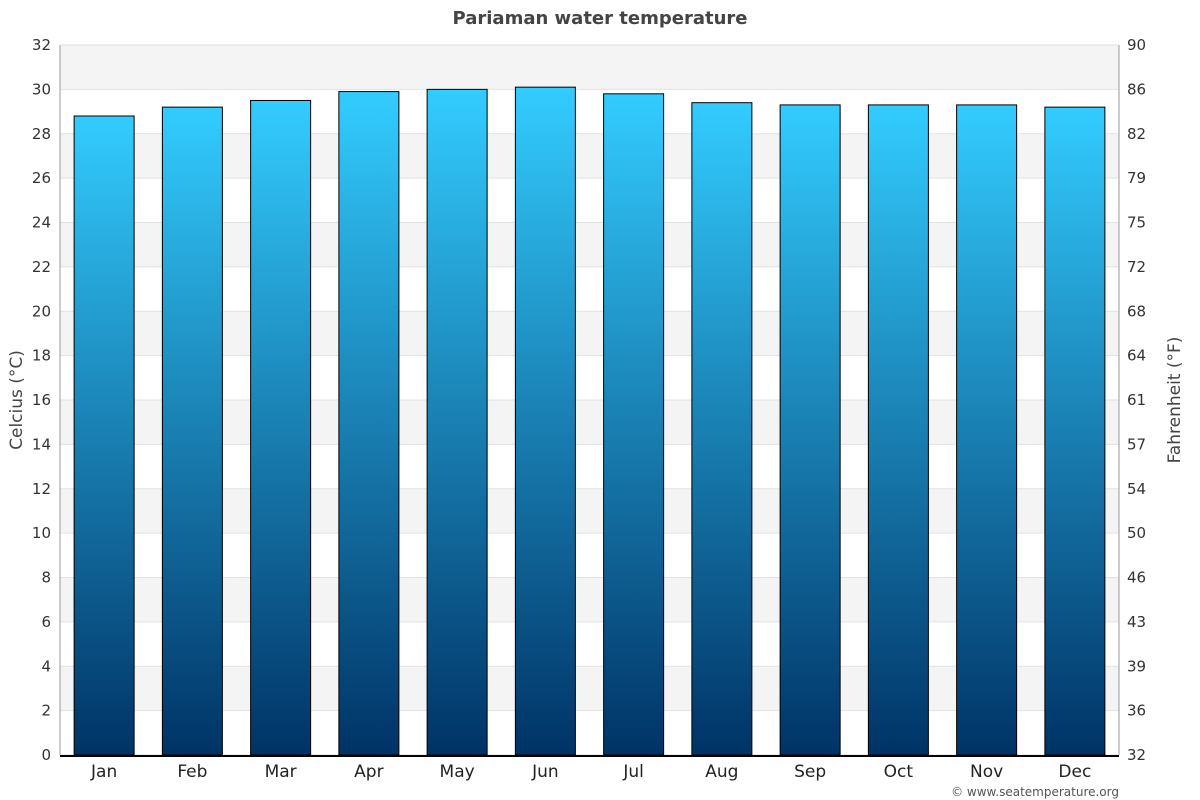 The height and width of the screenshot is (800, 1200). What do you see at coordinates (1175, 400) in the screenshot?
I see `y-axis-label-right: Fahrenheit (°F)` at bounding box center [1175, 400].